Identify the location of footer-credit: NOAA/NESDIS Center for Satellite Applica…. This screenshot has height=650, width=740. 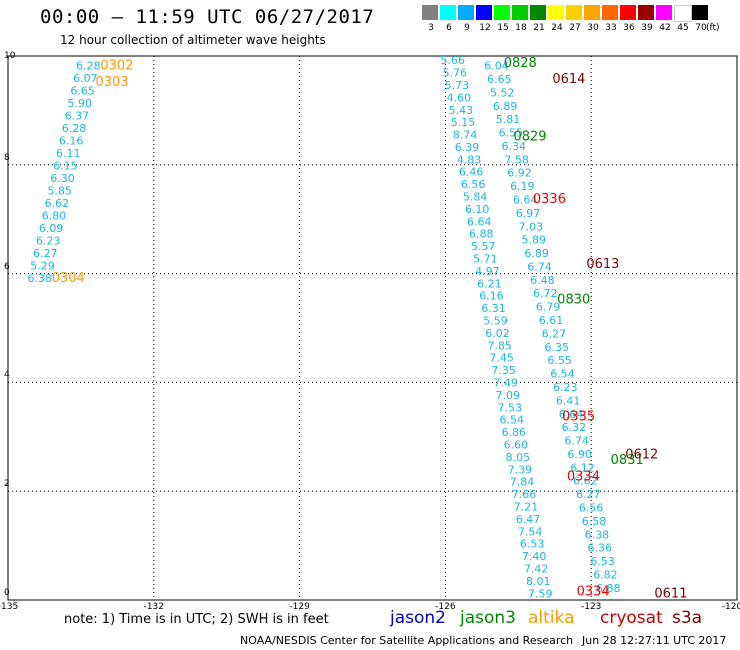
(407, 640).